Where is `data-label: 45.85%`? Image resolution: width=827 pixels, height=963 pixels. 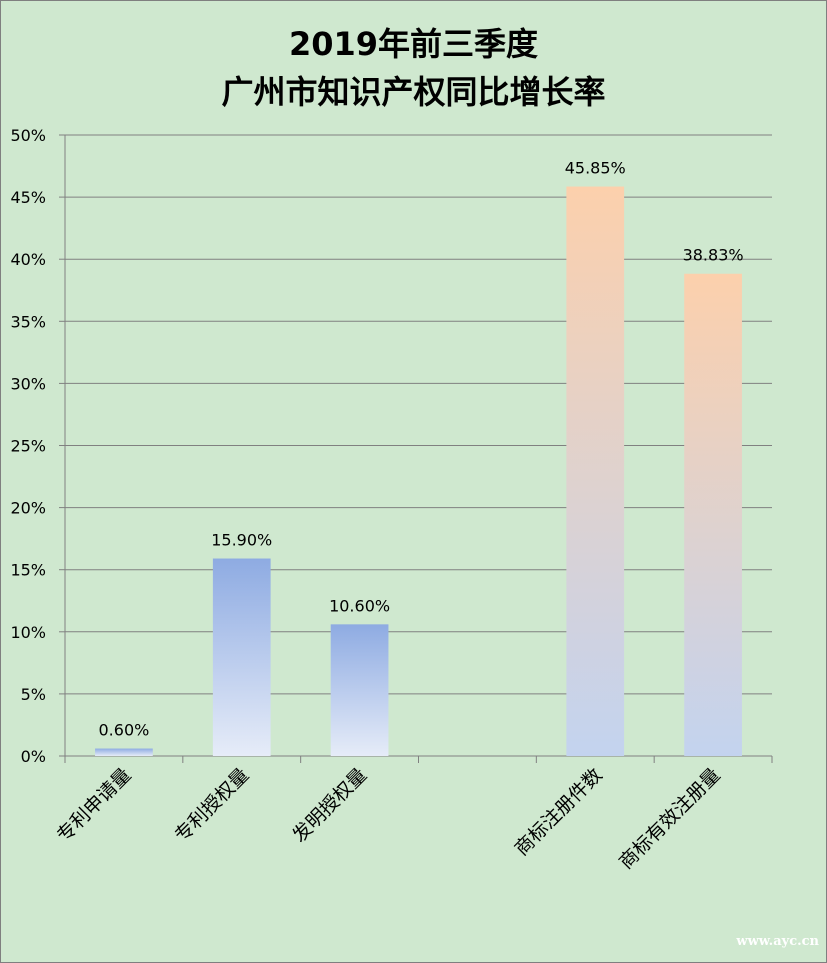 data-label: 45.85% is located at coordinates (595, 168).